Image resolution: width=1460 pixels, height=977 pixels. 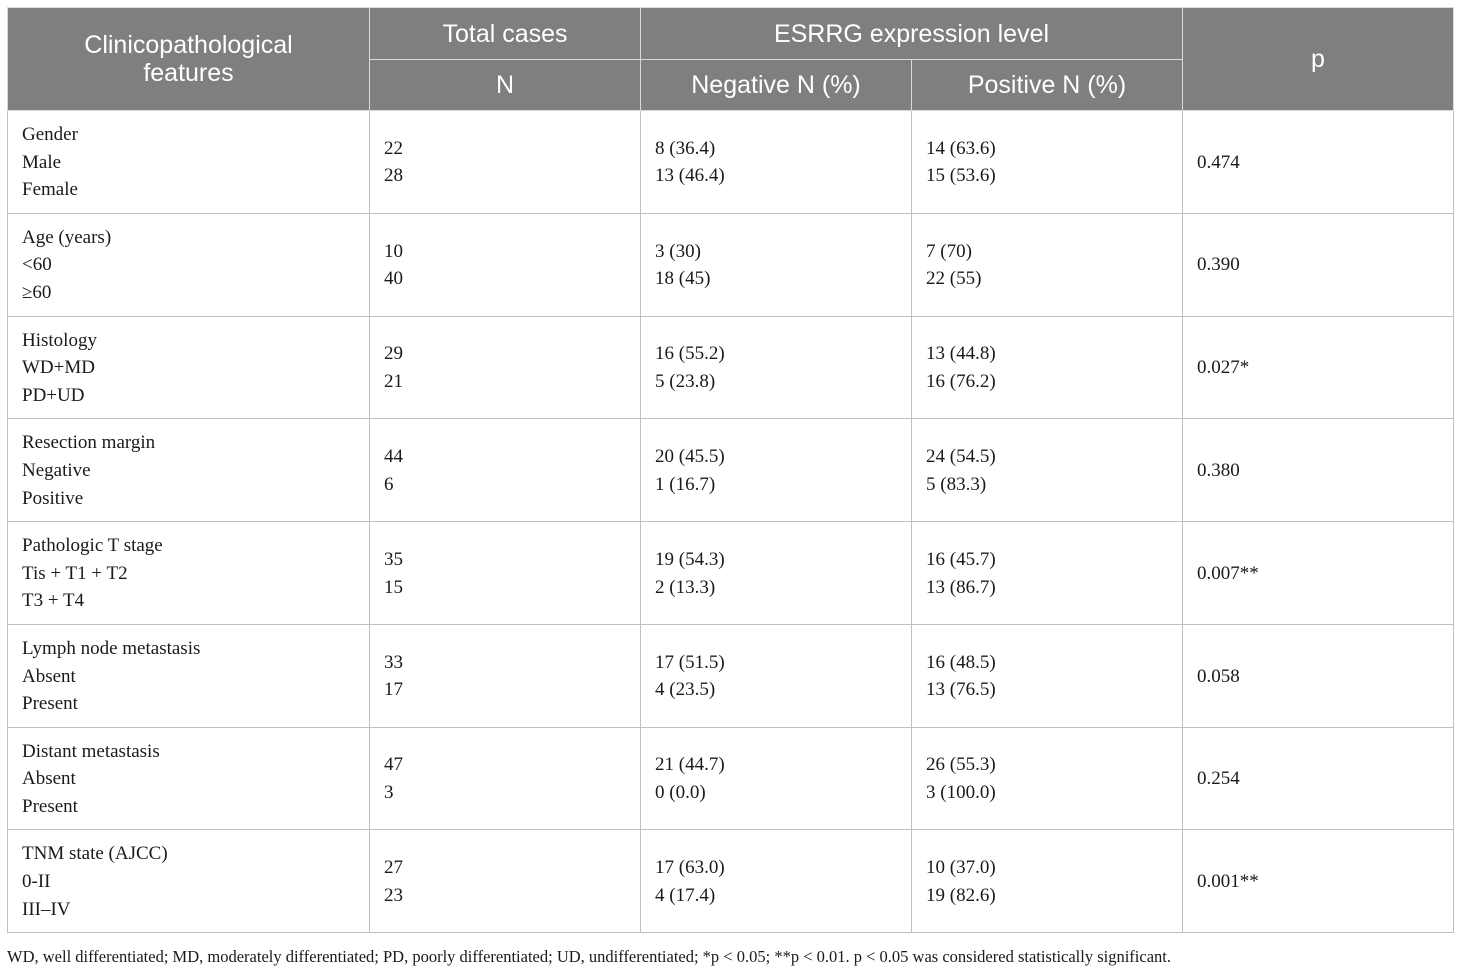 What do you see at coordinates (1047, 675) in the screenshot?
I see `positive-cell: 16 (48.5) 13 (76.5)` at bounding box center [1047, 675].